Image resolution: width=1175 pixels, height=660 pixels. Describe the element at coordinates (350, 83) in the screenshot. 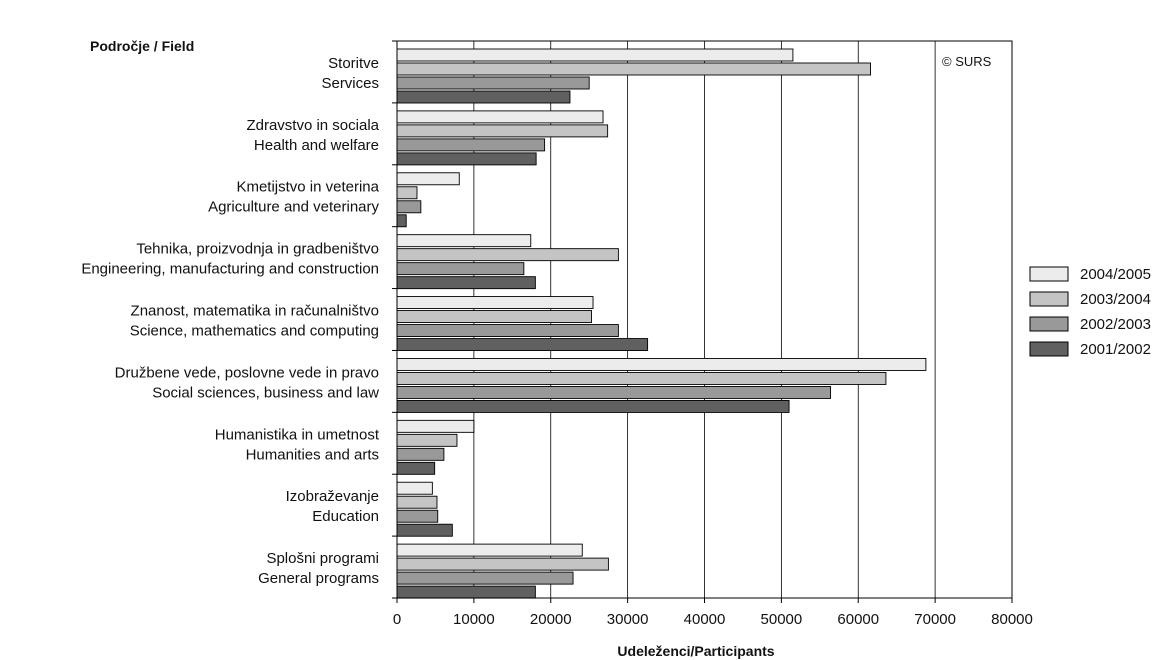

I see `category-label-en: Services` at that location.